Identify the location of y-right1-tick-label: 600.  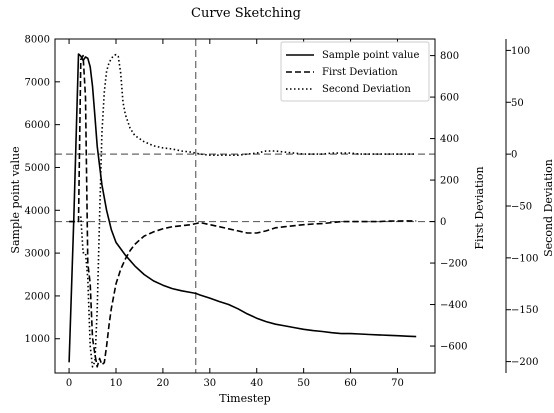
(449, 98).